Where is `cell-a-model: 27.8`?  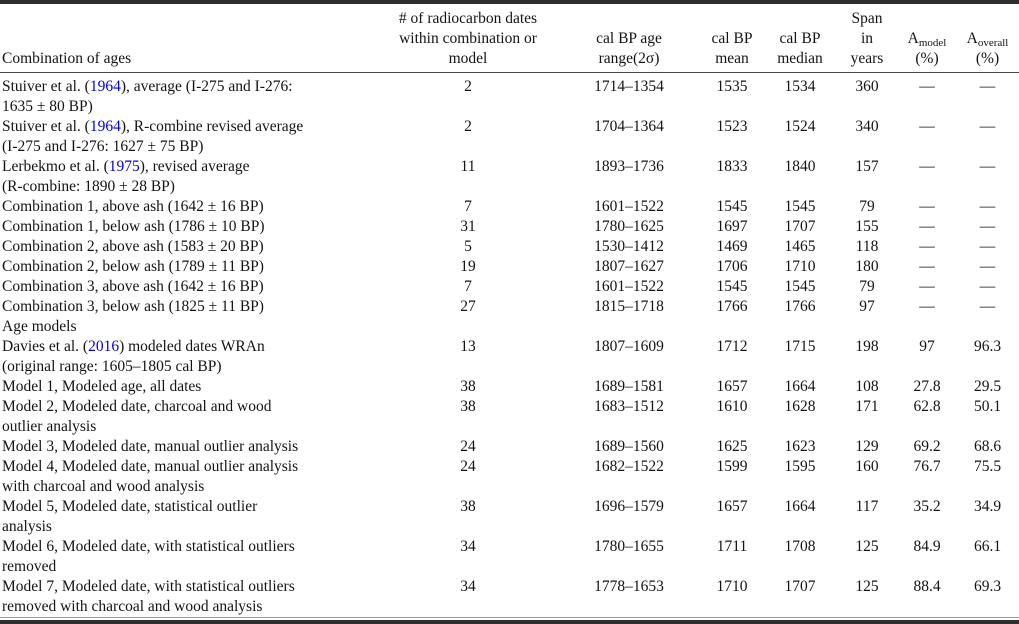
cell-a-model: 27.8 is located at coordinates (927, 386).